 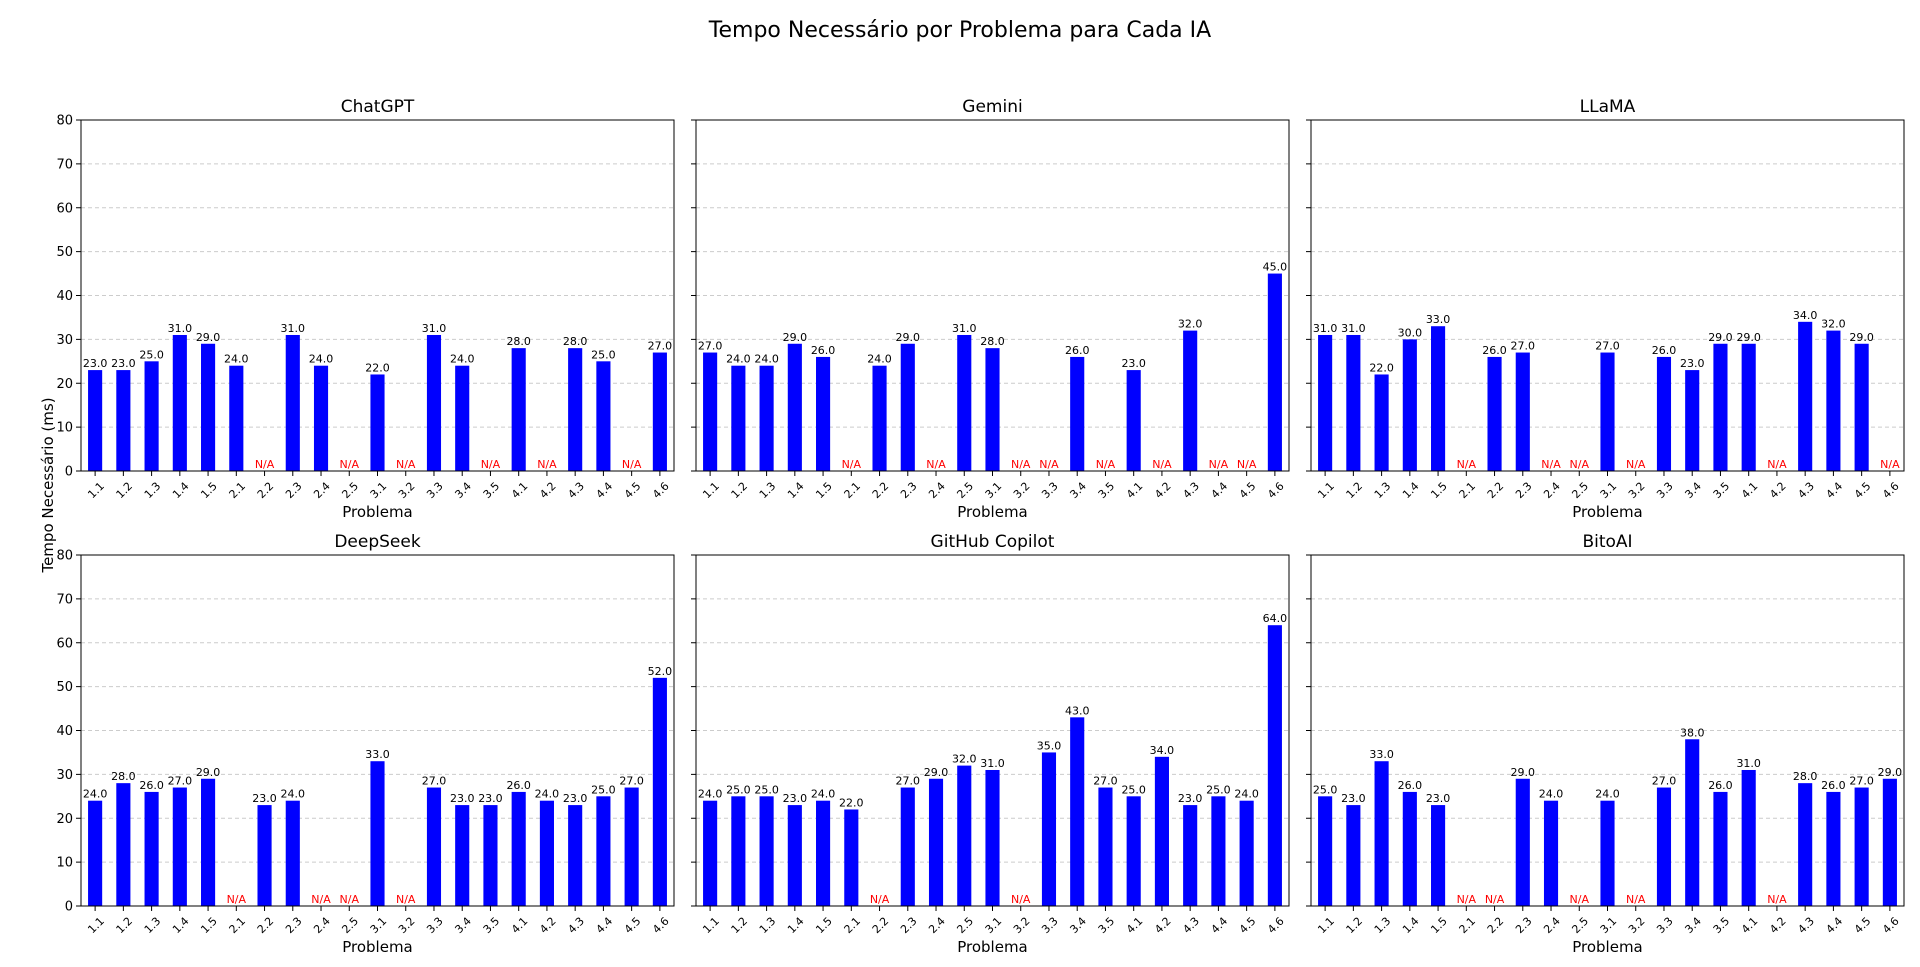 I want to click on data-label: 64.0, so click(x=1275, y=618).